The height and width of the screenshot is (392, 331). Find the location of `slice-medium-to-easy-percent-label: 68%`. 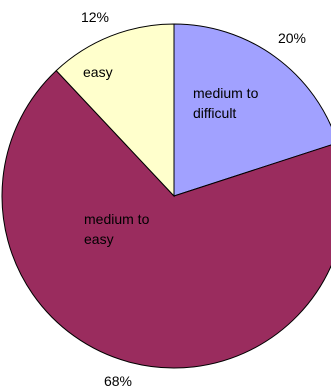

slice-medium-to-easy-percent-label: 68% is located at coordinates (118, 381).